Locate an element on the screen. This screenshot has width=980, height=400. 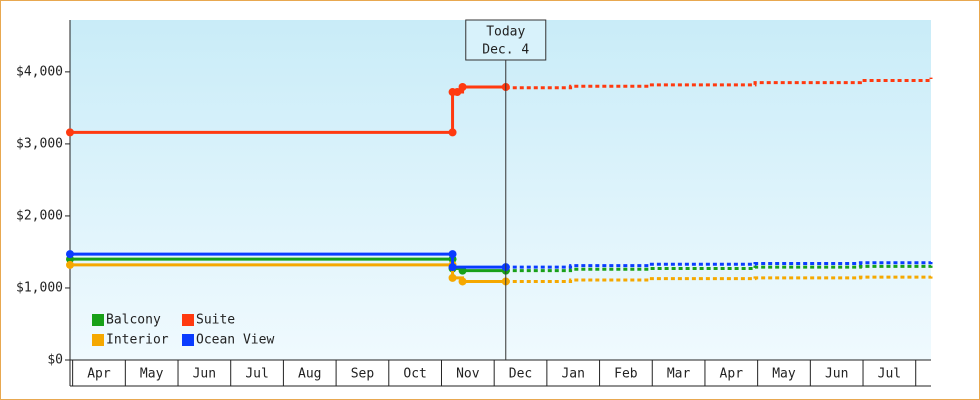
today-box is located at coordinates (506, 40).